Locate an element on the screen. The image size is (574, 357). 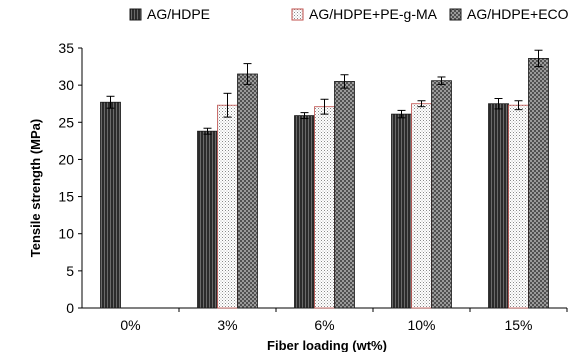
y-axis-label: Tensile strength (MPa) is located at coordinates (35, 188).